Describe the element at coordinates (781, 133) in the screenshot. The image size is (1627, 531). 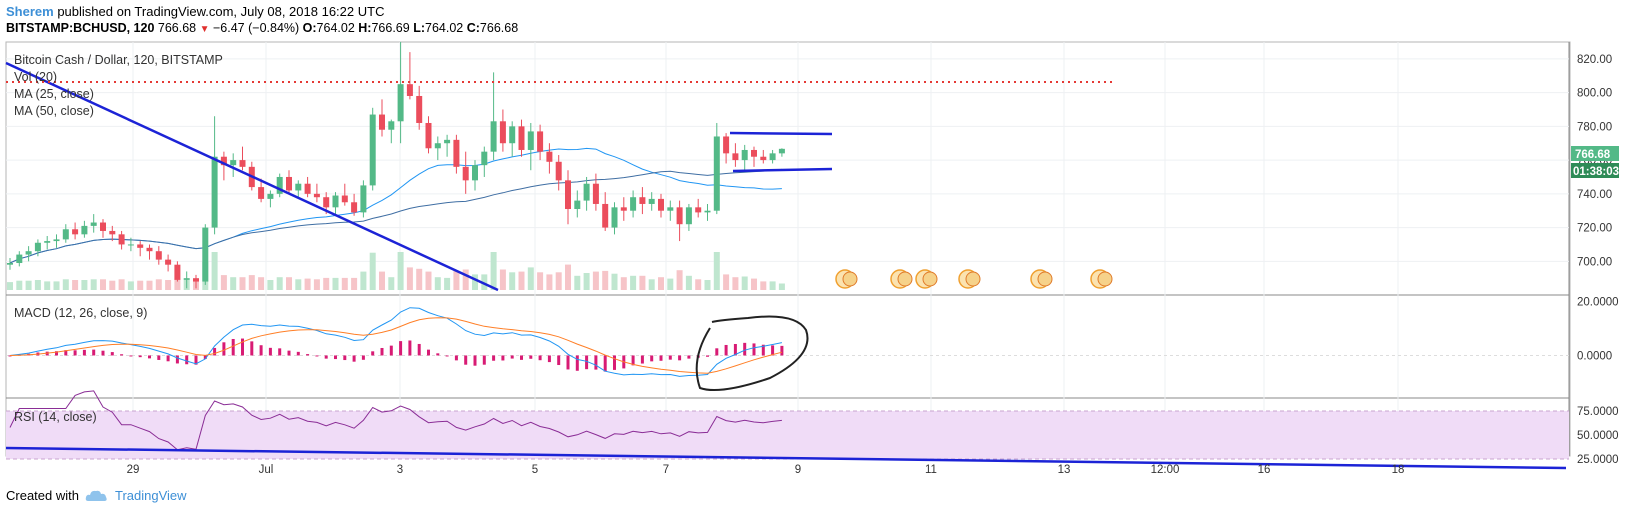
I see `channel-top-line` at that location.